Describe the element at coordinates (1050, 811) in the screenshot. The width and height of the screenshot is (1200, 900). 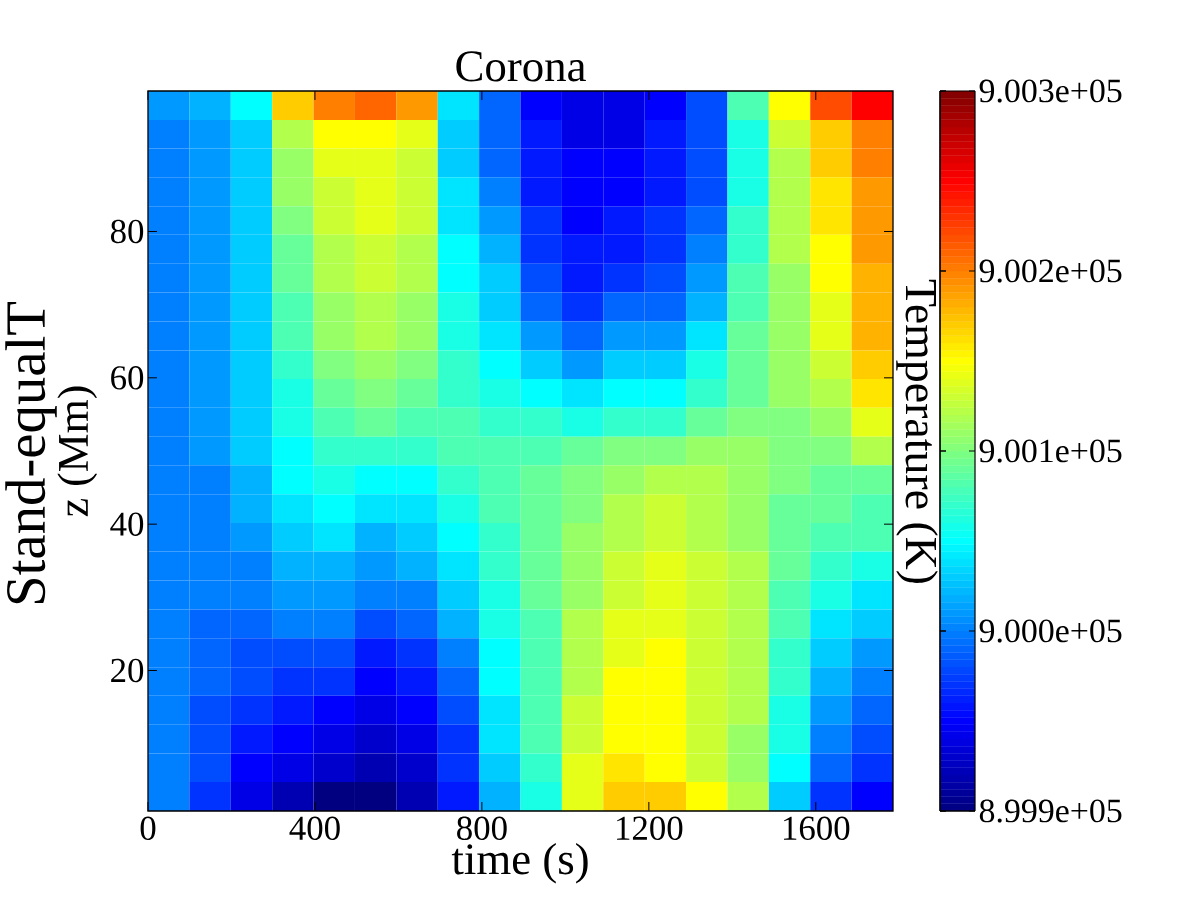
I see `color-bar-label: 8.999e+05` at that location.